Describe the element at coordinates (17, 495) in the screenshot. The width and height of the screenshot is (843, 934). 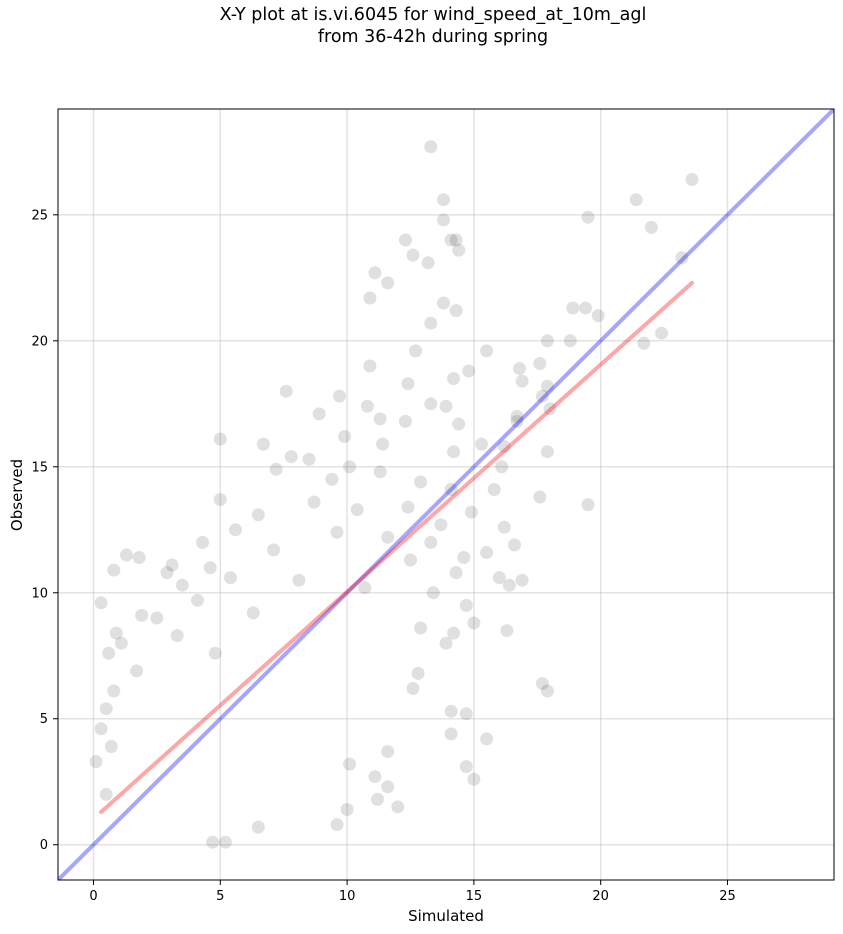
I see `y-axis-label: Observed` at that location.